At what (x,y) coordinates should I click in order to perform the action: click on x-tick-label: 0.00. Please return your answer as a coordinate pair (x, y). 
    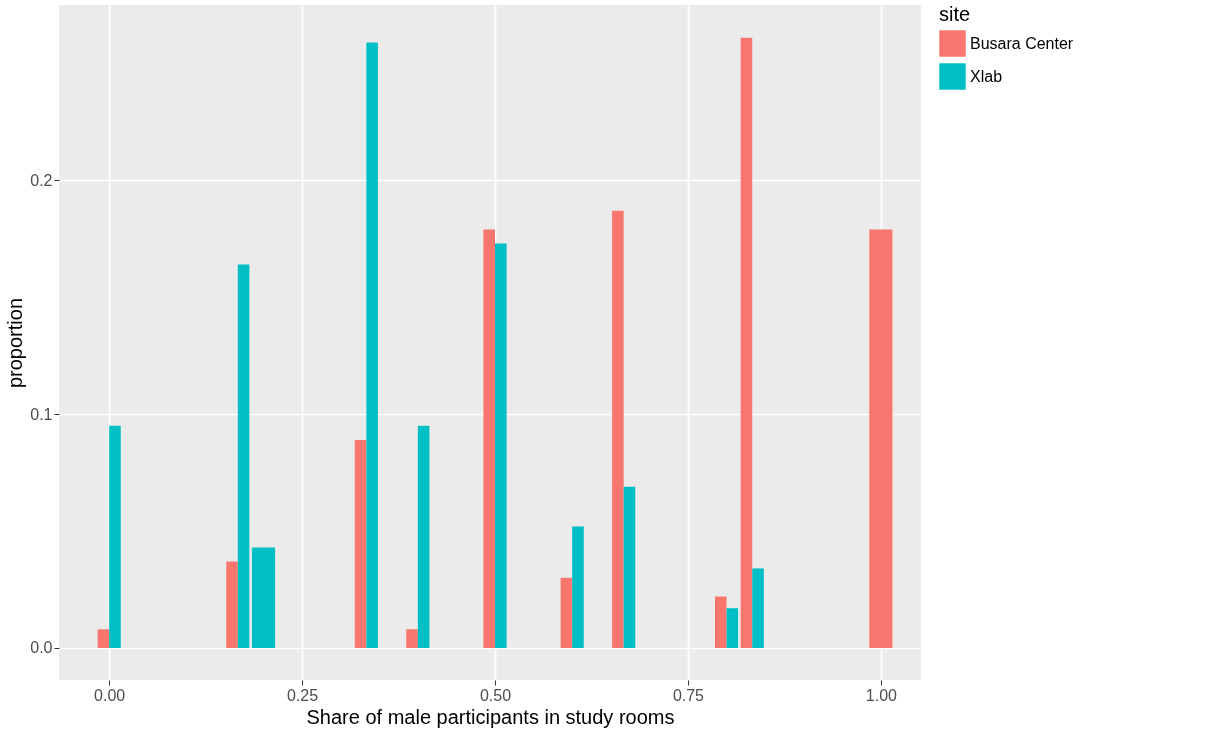
    Looking at the image, I should click on (110, 695).